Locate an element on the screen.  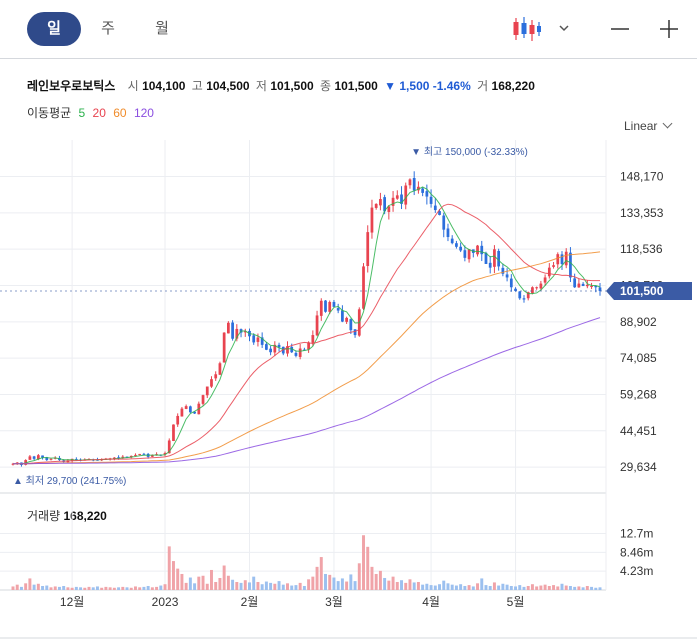
scale-dropdown: Linear is located at coordinates (654, 126).